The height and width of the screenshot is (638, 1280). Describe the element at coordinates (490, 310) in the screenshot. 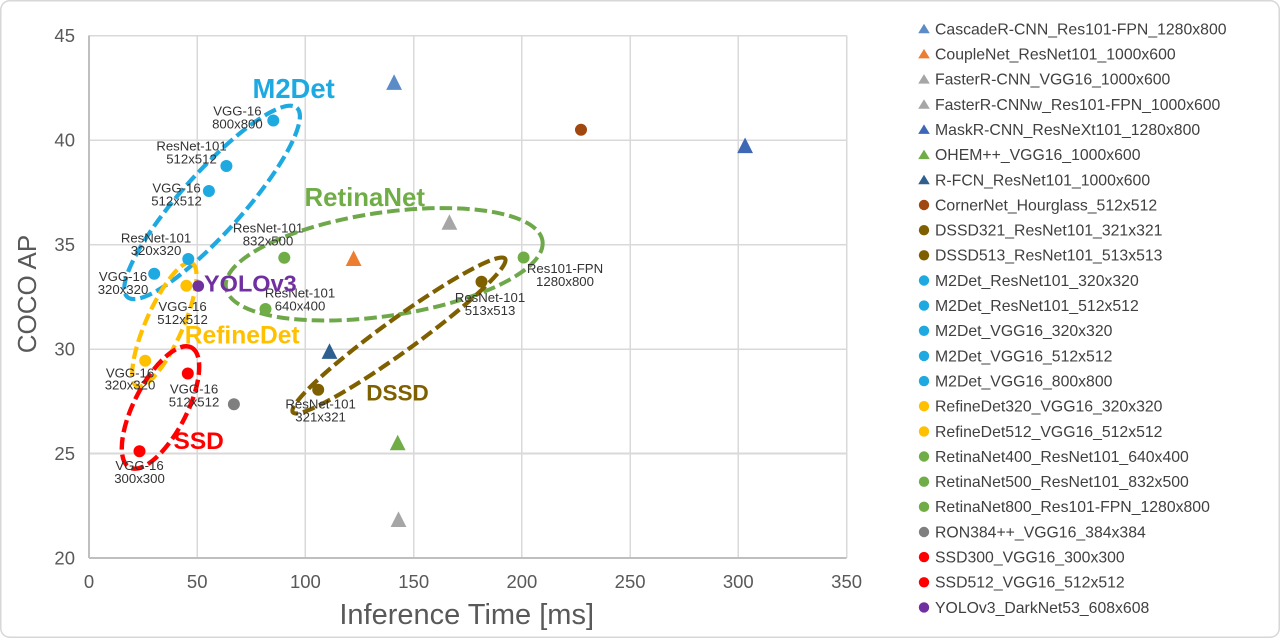

I see `svg-text: 513x513` at that location.